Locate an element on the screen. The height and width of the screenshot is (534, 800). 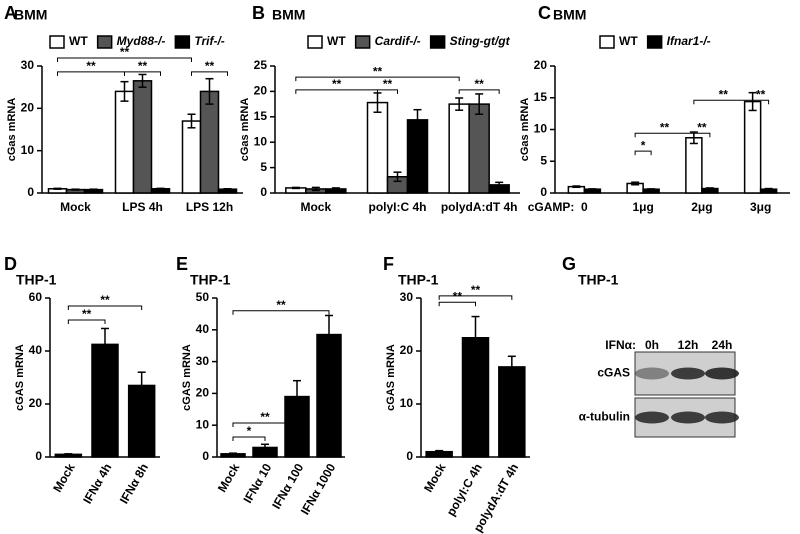
legend-label: Trif-/- is located at coordinates (209, 41).